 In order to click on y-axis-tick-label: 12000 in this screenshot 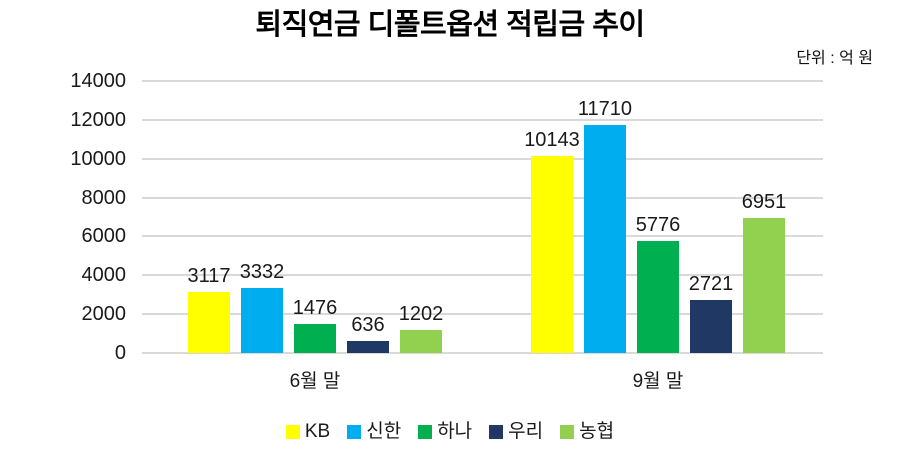, I will do `click(98, 119)`.